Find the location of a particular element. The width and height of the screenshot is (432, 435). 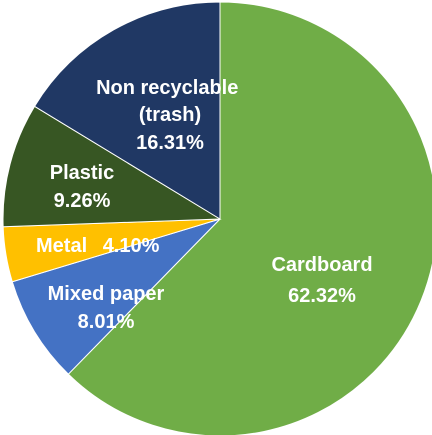

mixed-paper-percent-label: 8.01% is located at coordinates (106, 322).